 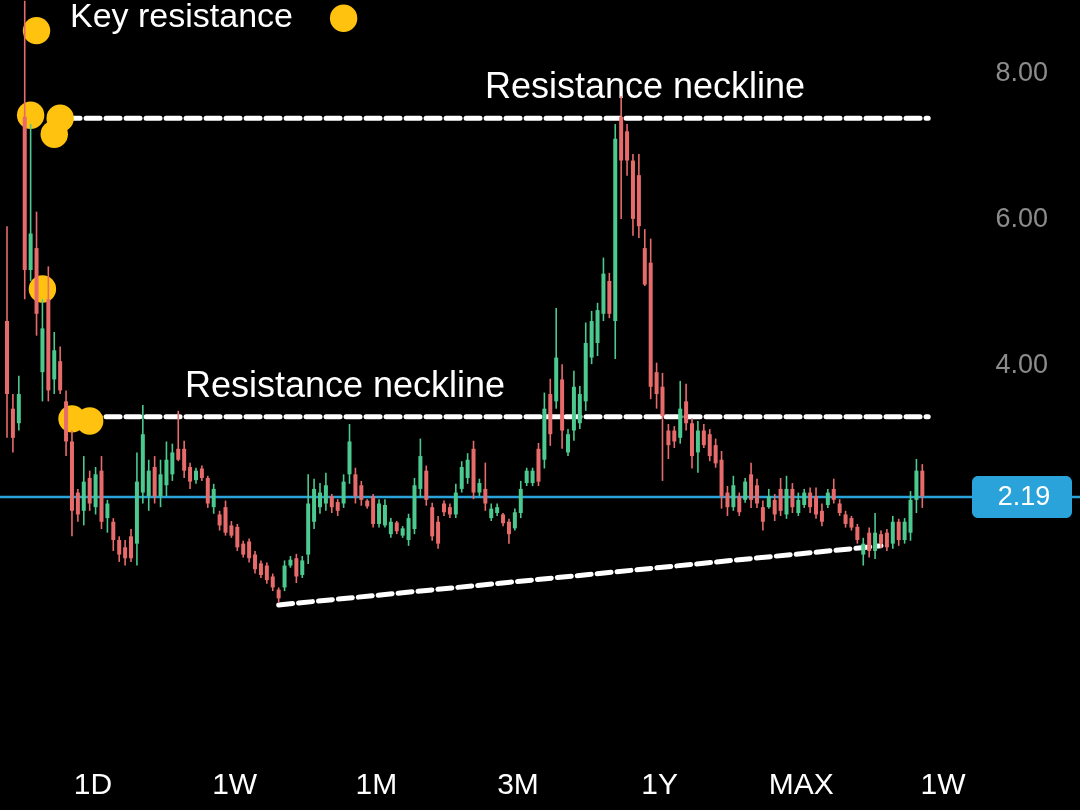 What do you see at coordinates (93, 783) in the screenshot?
I see `annotation: 1D` at bounding box center [93, 783].